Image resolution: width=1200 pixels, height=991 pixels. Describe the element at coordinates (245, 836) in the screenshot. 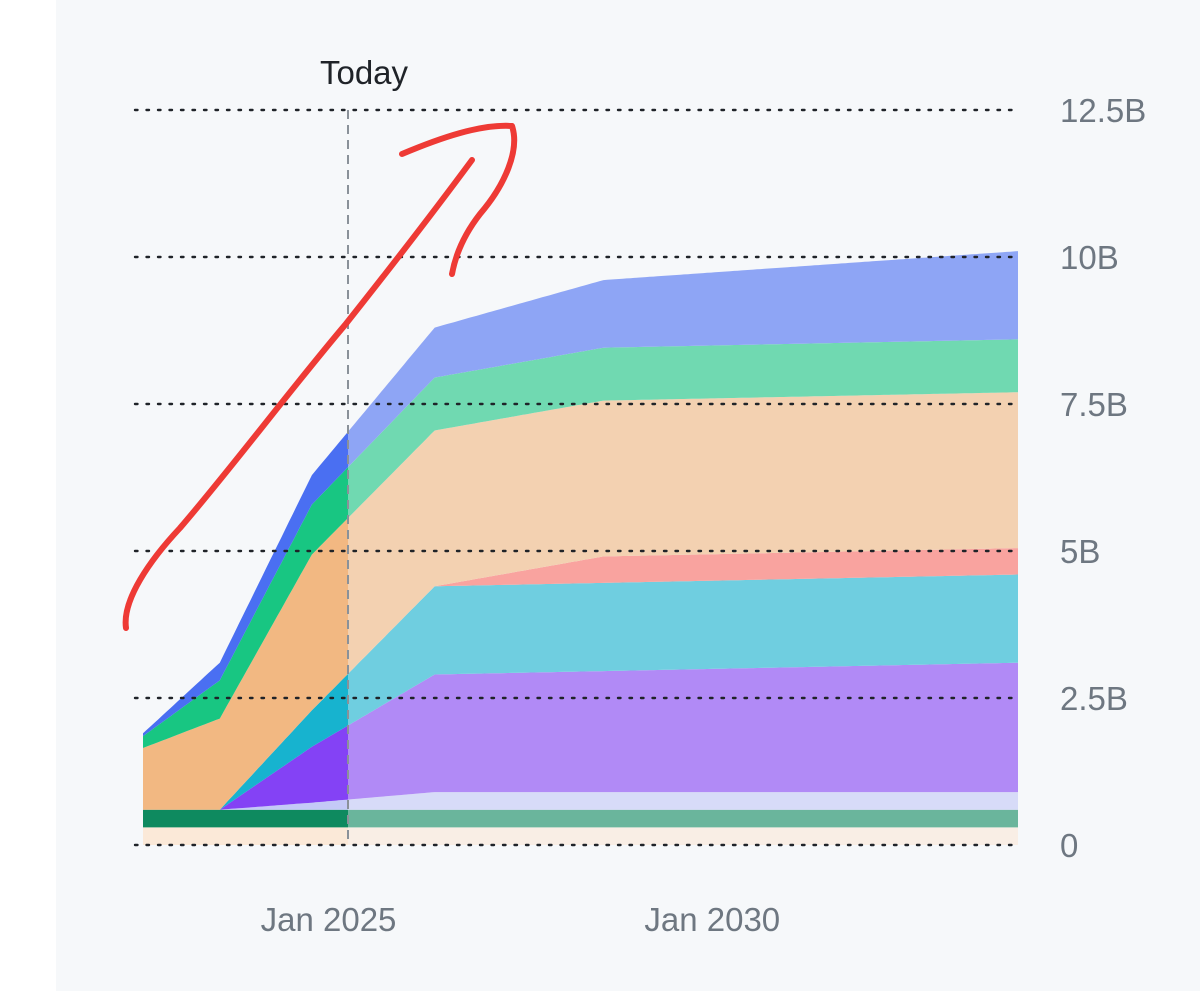

I see `series-1-area-historical` at that location.